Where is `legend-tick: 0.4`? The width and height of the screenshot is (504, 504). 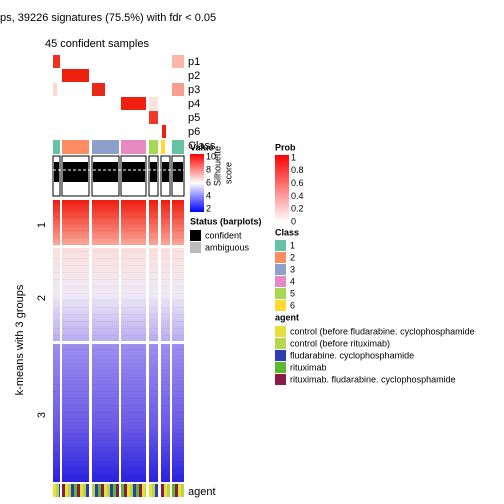
legend-tick: 0.4 is located at coordinates (297, 196).